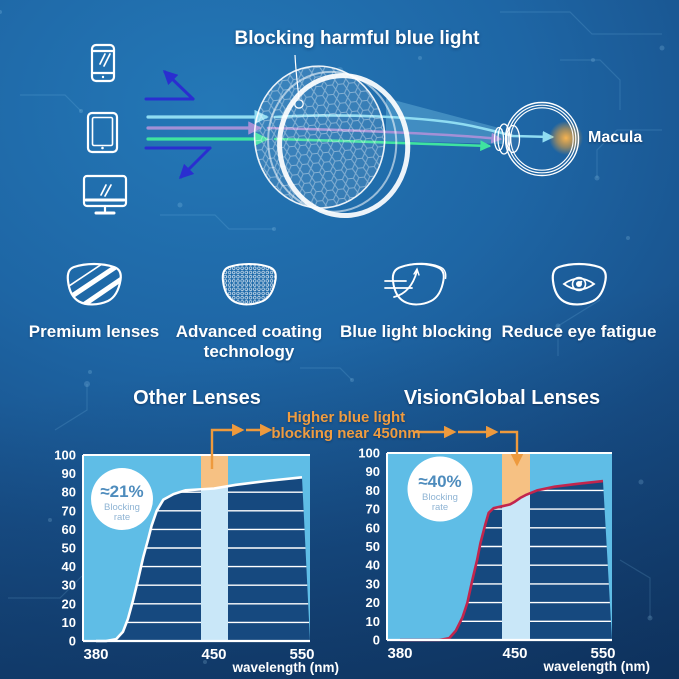 This screenshot has height=679, width=679. I want to click on annotation-line1: Higher blue light, so click(346, 417).